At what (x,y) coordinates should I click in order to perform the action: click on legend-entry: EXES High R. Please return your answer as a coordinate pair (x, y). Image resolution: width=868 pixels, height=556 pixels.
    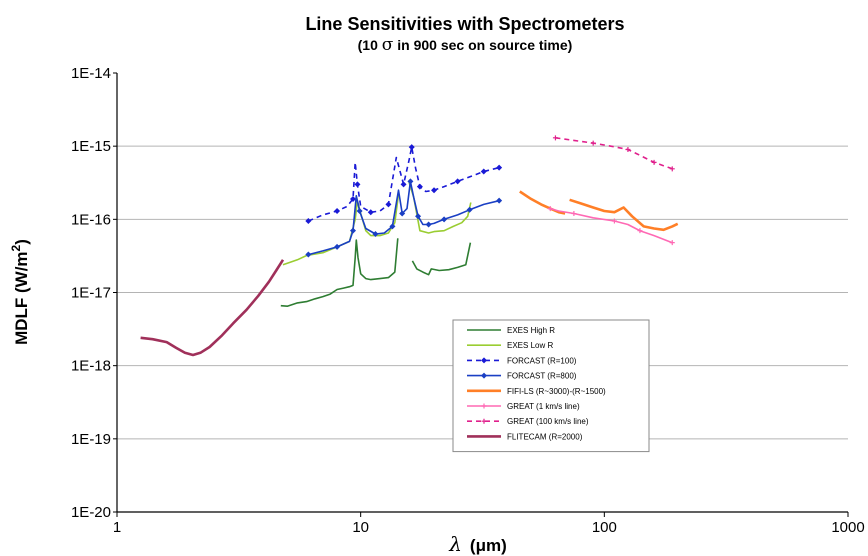
    Looking at the image, I should click on (511, 330).